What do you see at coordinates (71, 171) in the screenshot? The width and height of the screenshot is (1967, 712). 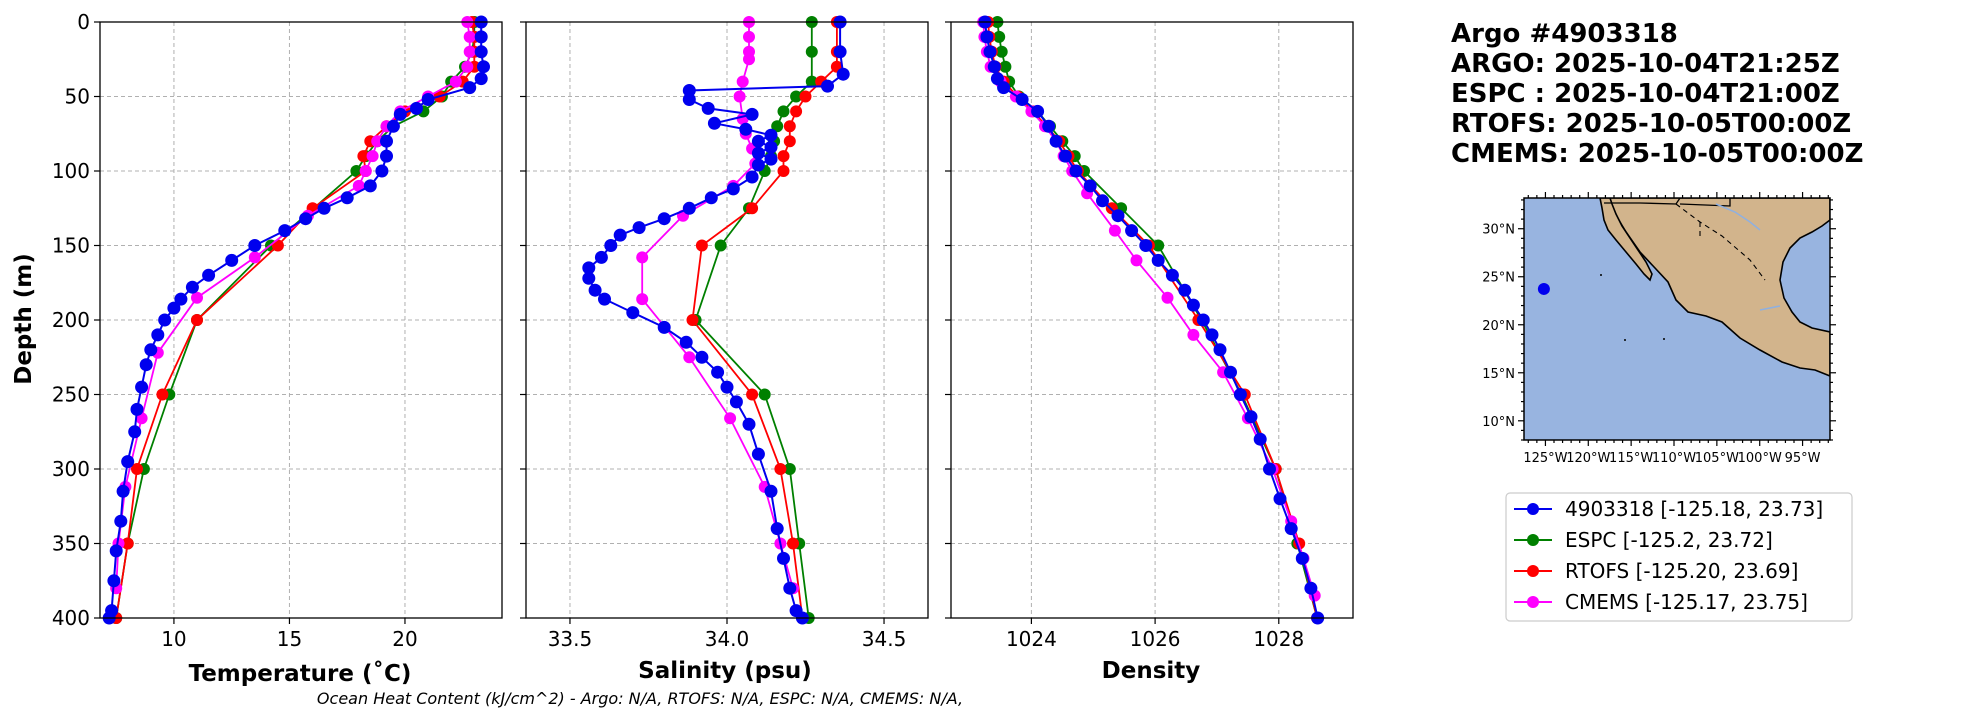 I see `depth-tick-label: 100` at bounding box center [71, 171].